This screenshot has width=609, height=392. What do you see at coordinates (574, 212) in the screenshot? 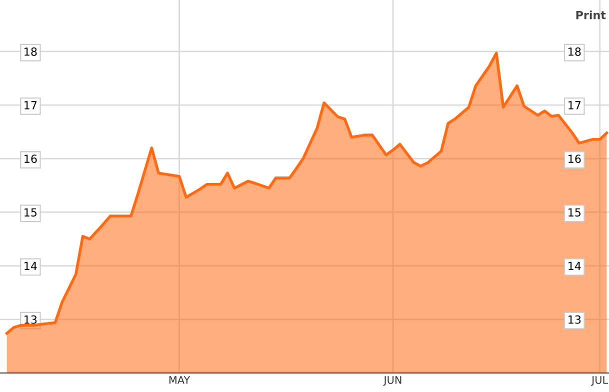
I see `y2-tick-label: 15` at bounding box center [574, 212].